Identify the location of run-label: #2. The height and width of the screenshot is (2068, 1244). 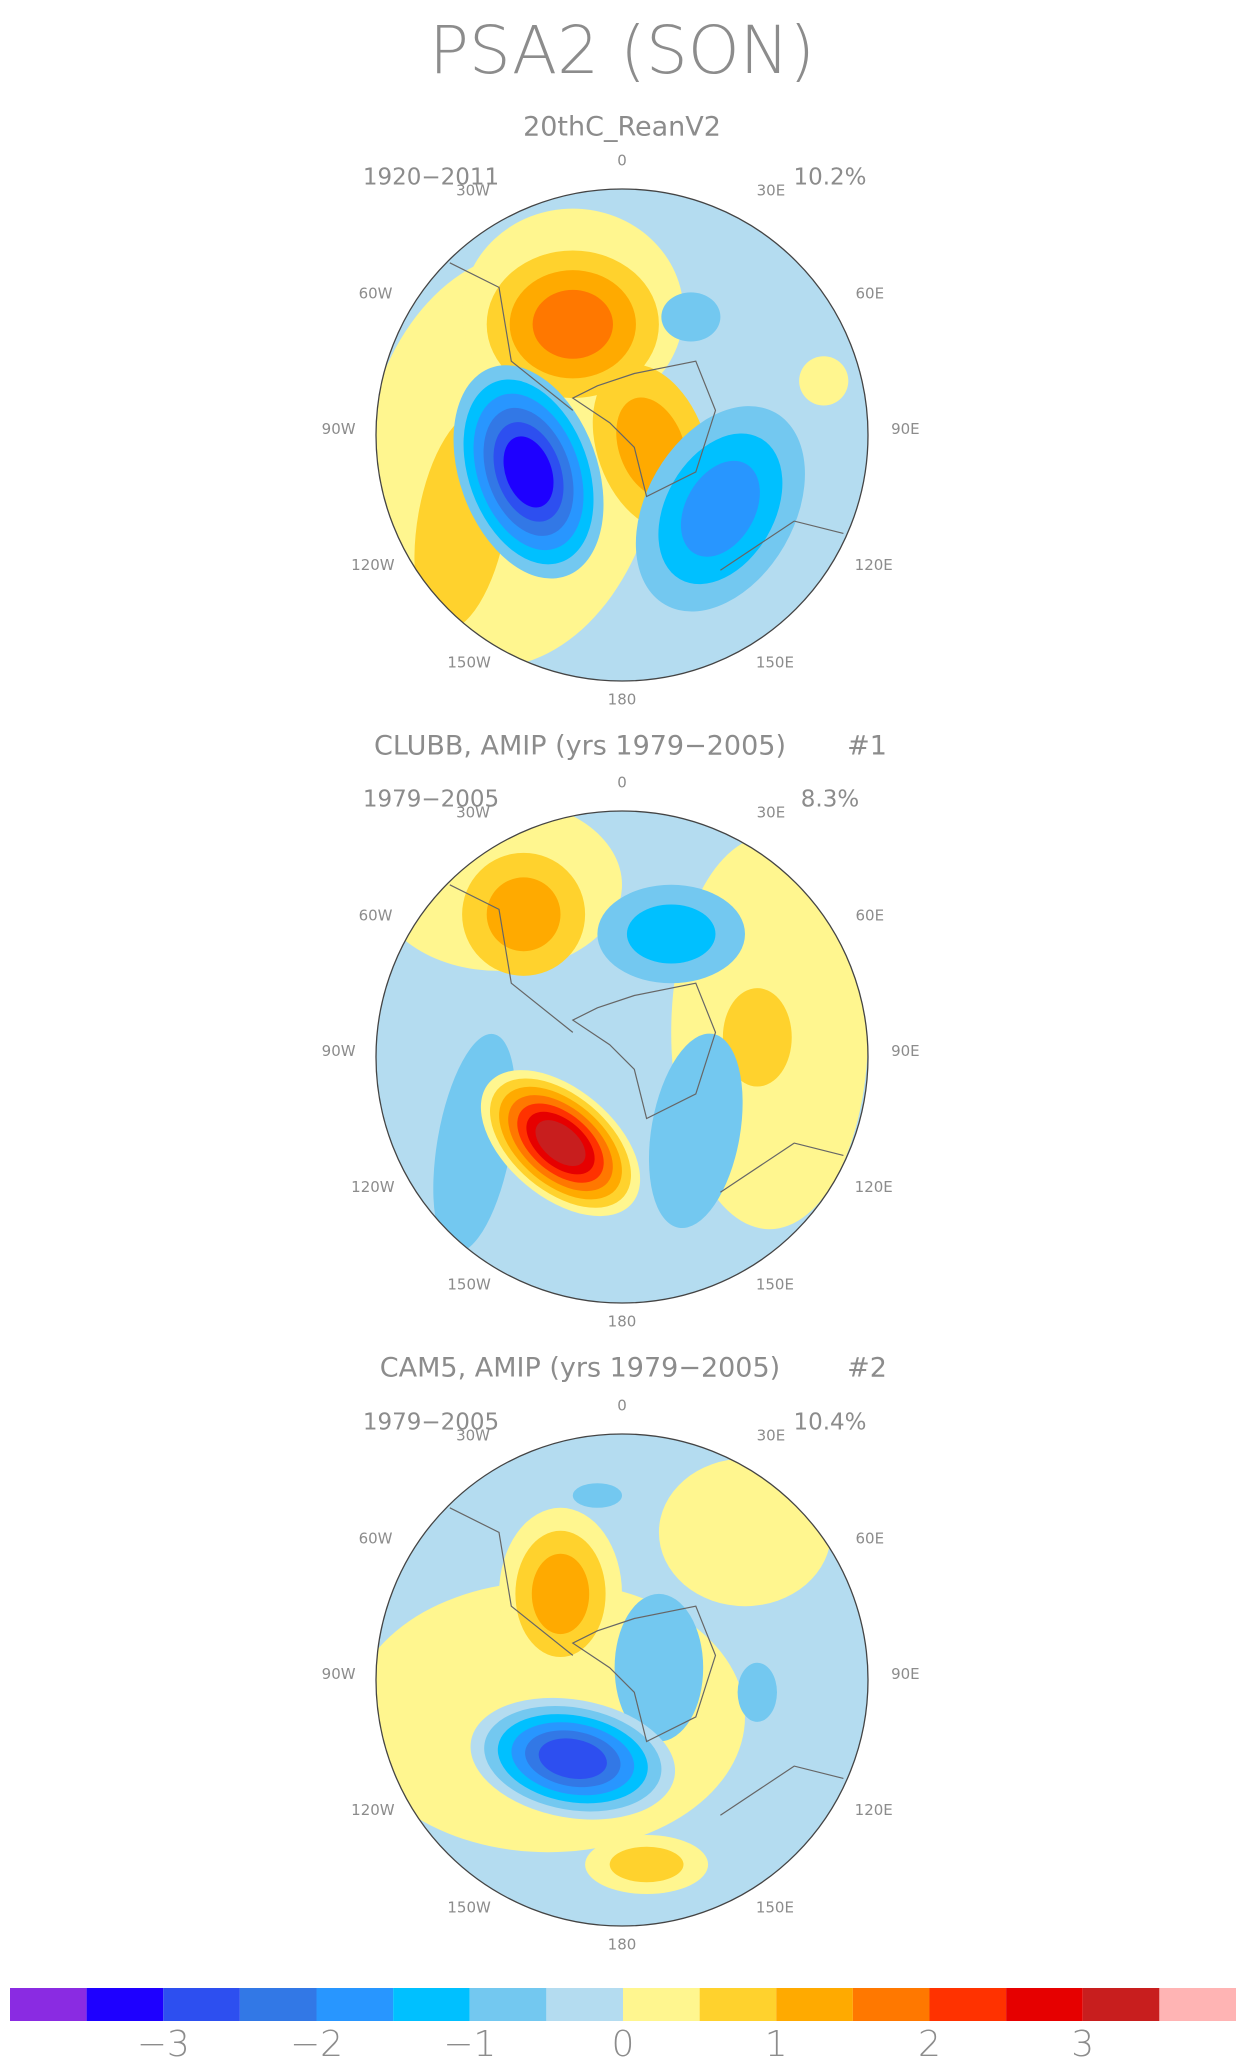
(867, 1368).